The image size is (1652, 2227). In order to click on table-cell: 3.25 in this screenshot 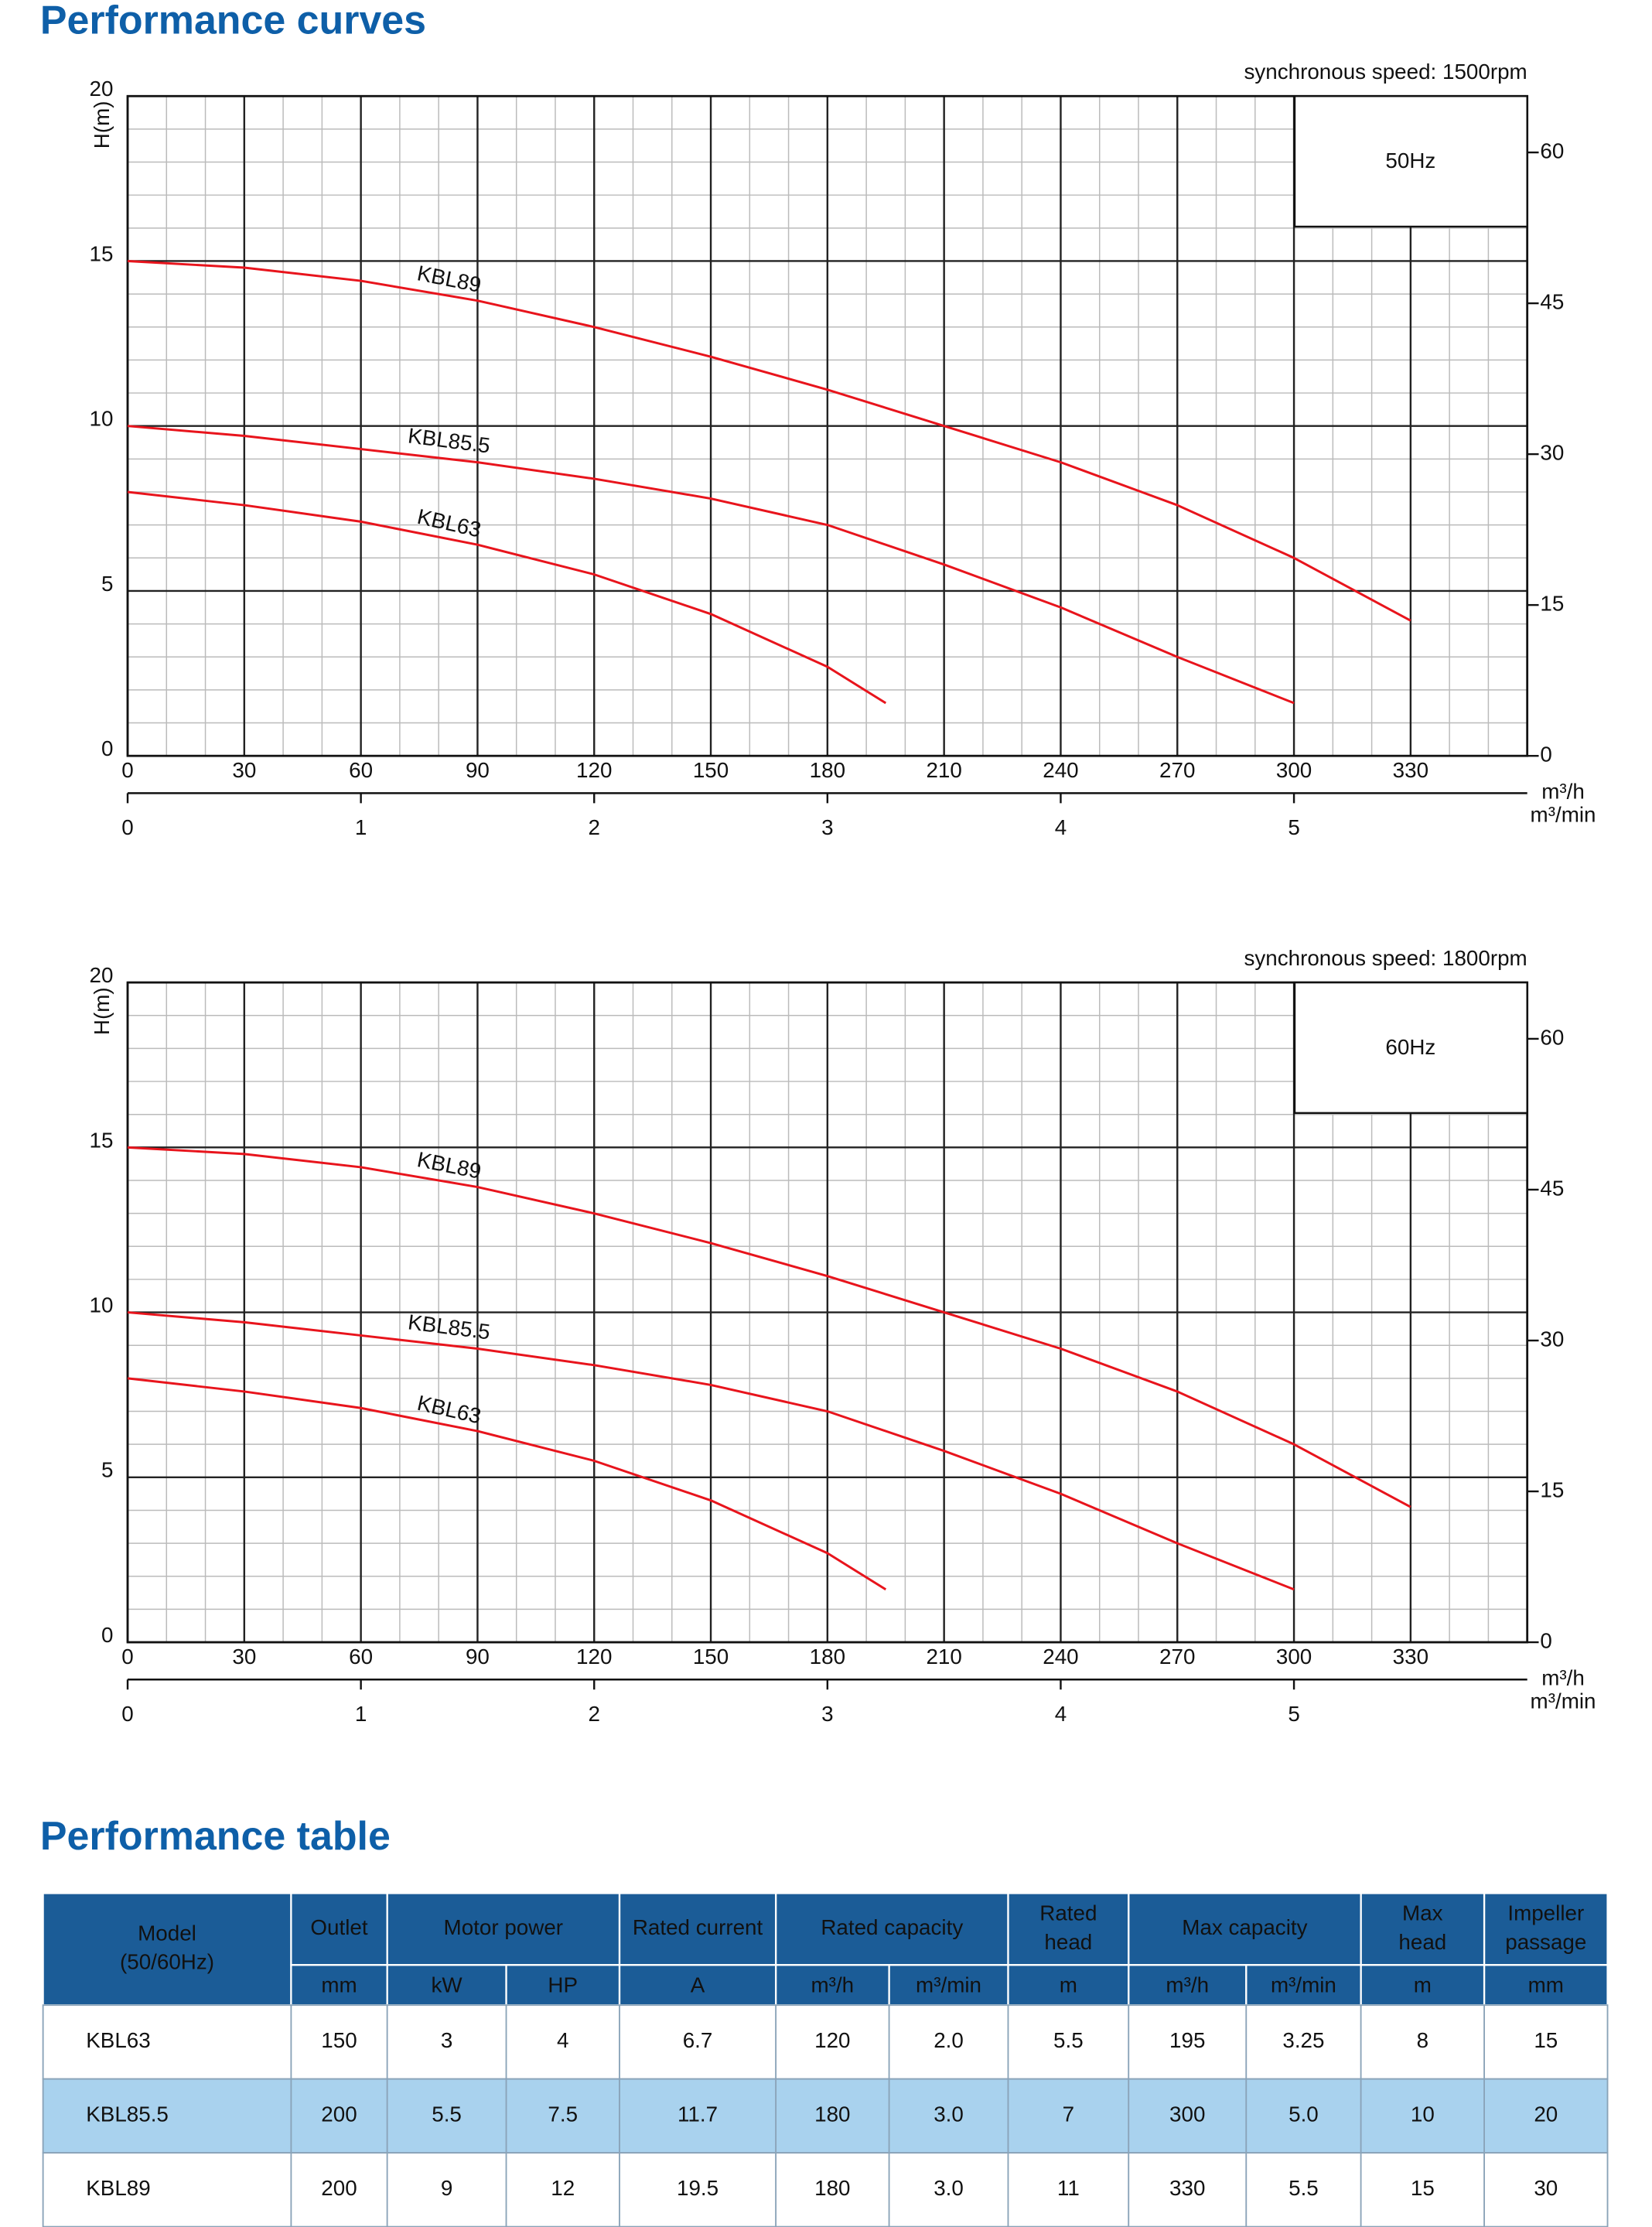, I will do `click(1303, 2040)`.